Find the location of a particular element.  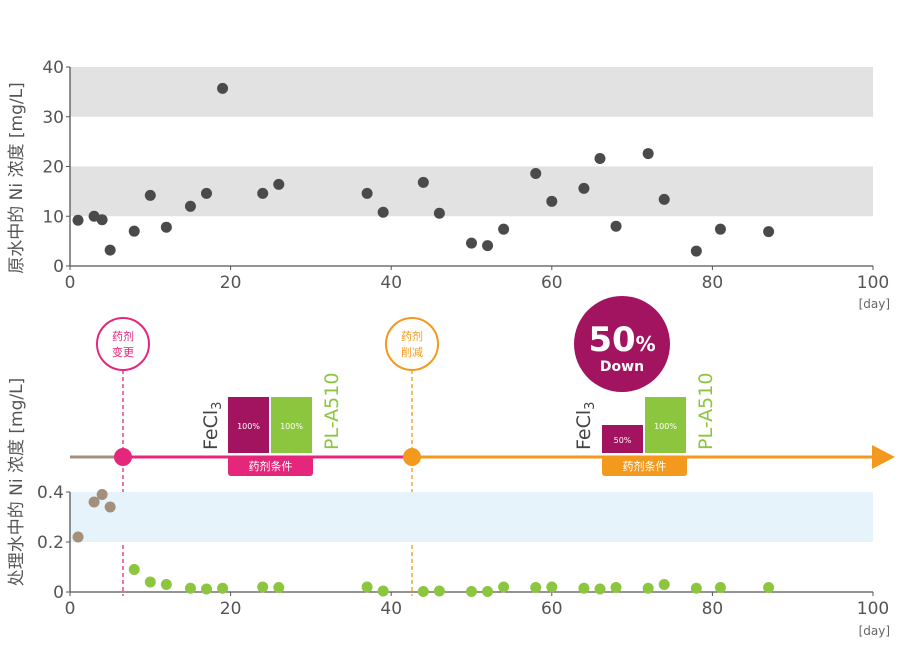

timeline-arrowhead is located at coordinates (883, 457).